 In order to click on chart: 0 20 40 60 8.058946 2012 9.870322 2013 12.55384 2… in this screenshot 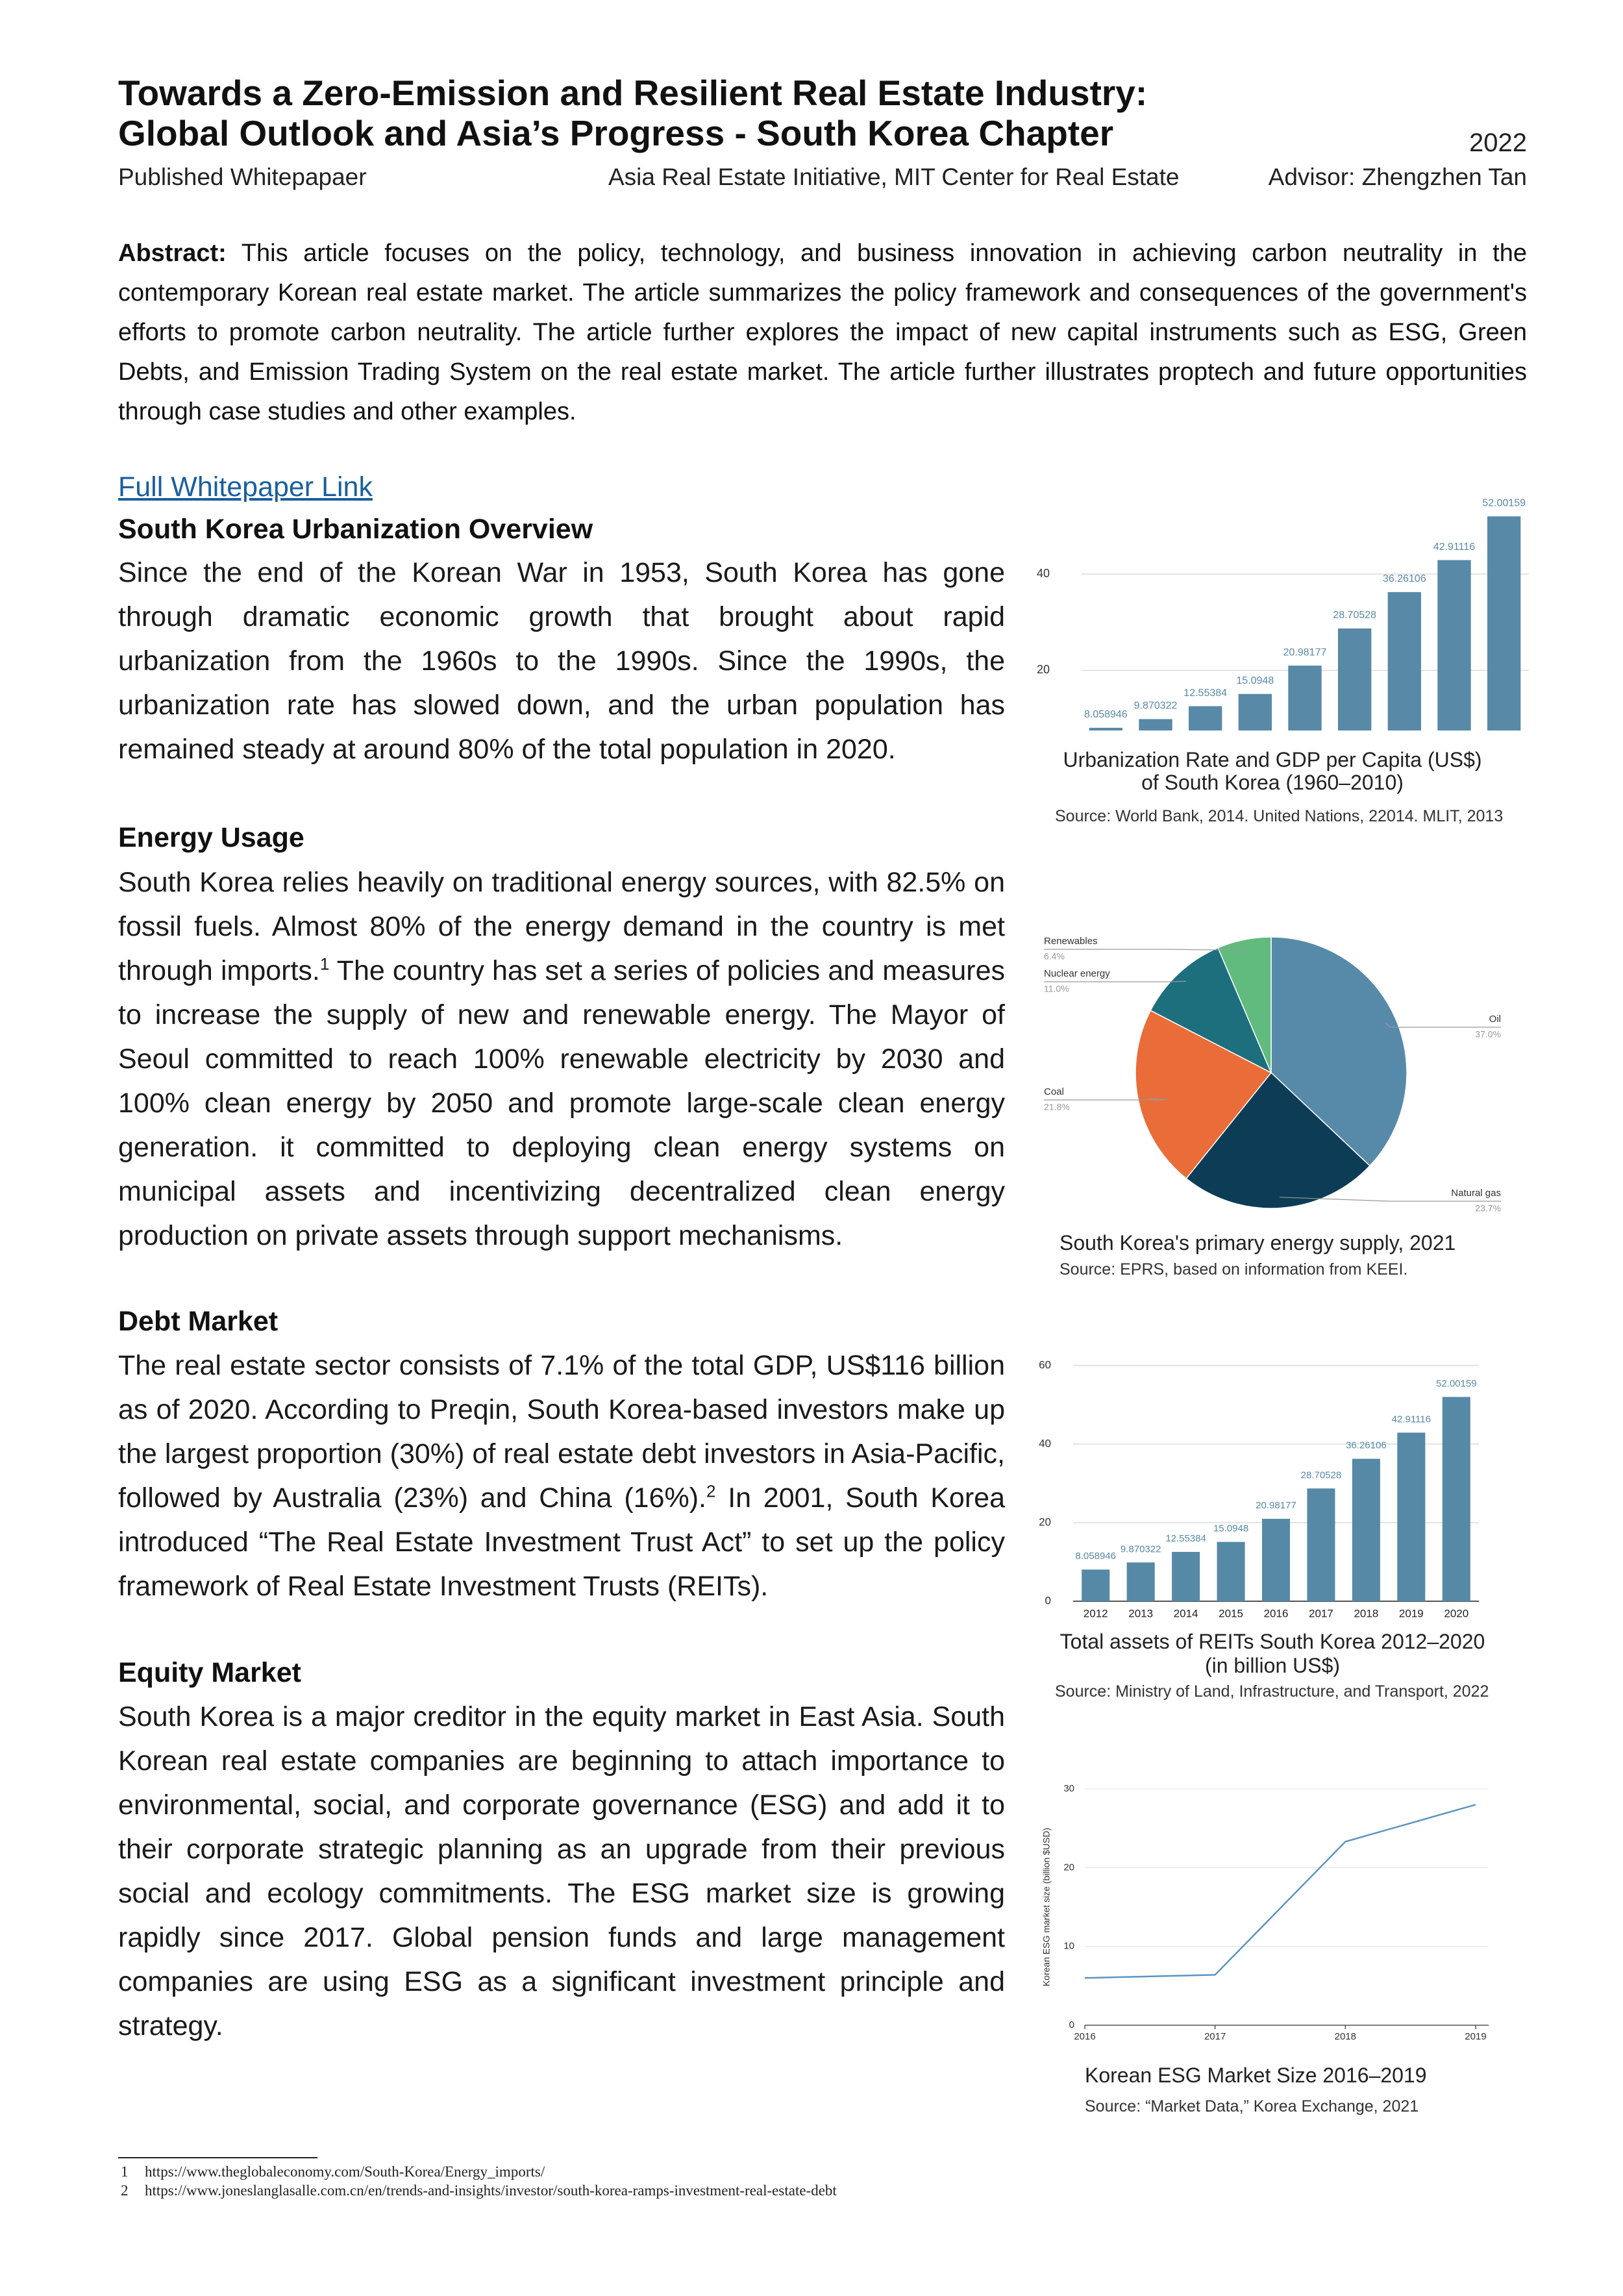, I will do `click(1259, 1489)`.